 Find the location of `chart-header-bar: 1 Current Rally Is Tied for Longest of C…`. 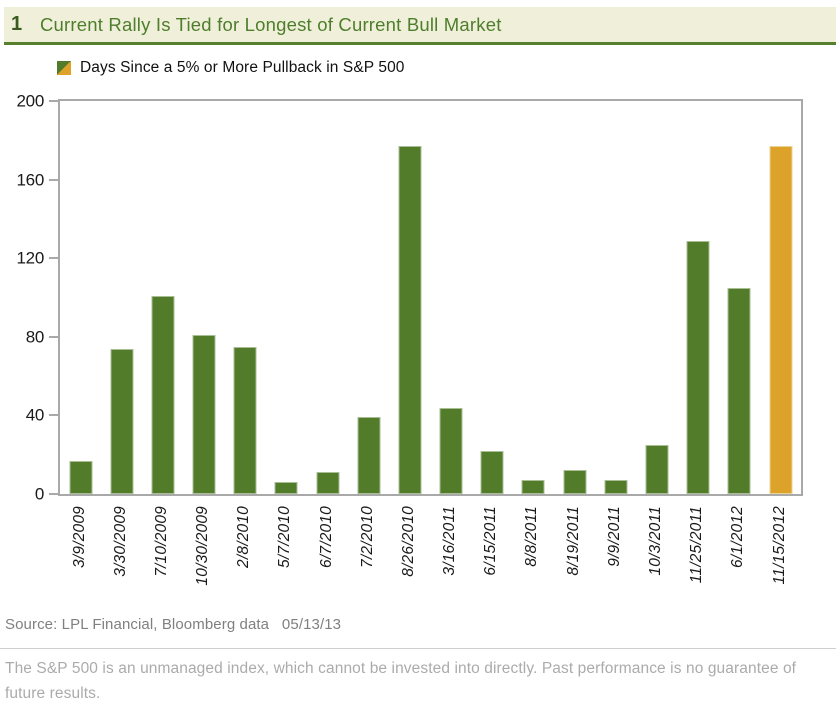

chart-header-bar: 1 Current Rally Is Tied for Longest of C… is located at coordinates (420, 24).